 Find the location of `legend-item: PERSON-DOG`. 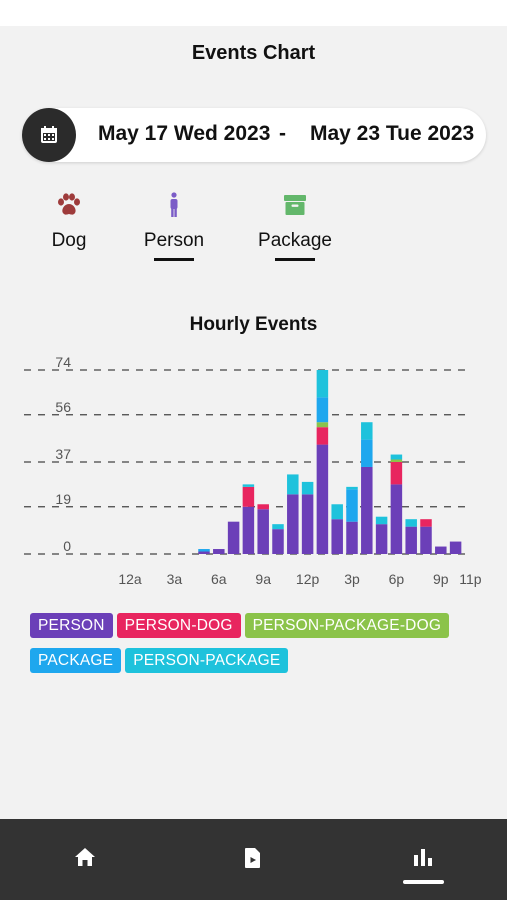

legend-item: PERSON-DOG is located at coordinates (178, 625).